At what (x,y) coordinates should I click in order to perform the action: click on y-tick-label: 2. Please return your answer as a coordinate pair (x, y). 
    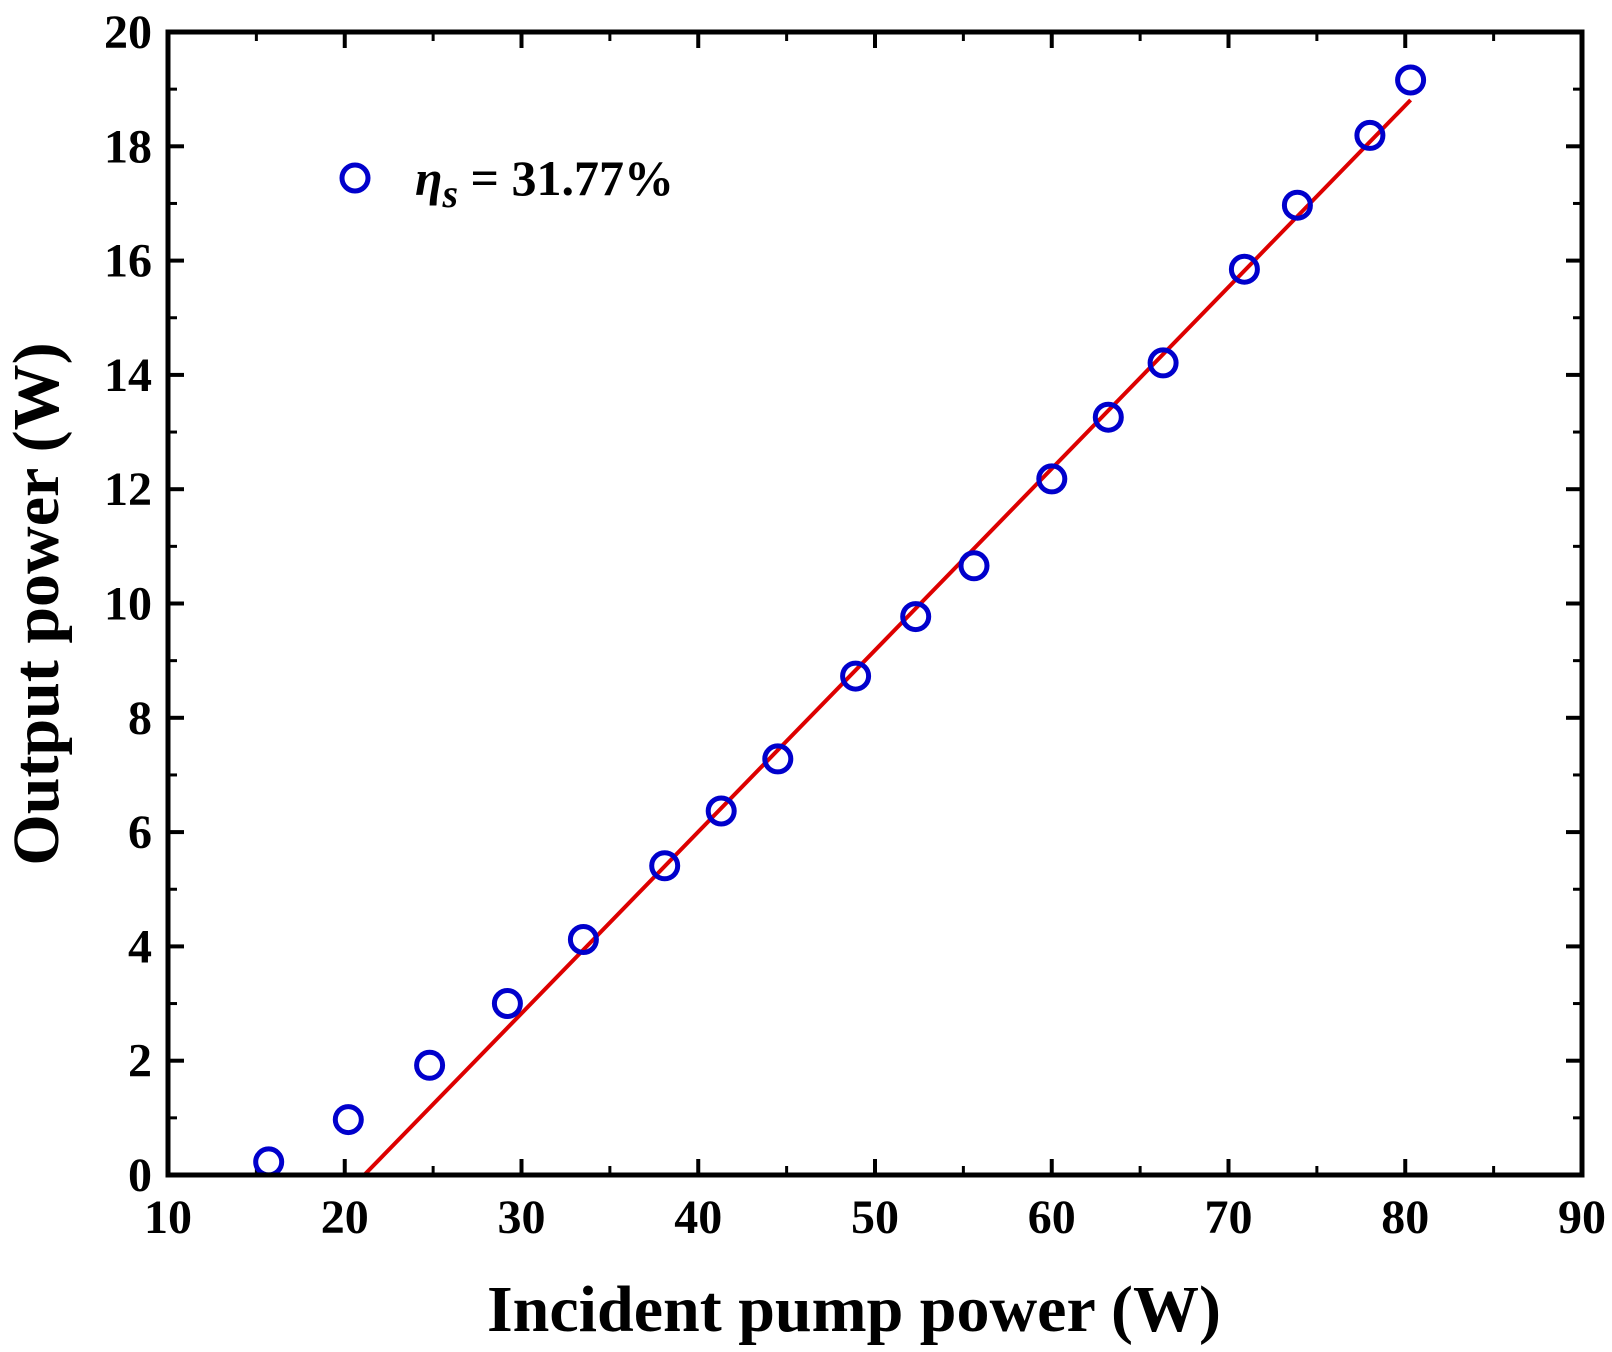
    Looking at the image, I should click on (140, 1061).